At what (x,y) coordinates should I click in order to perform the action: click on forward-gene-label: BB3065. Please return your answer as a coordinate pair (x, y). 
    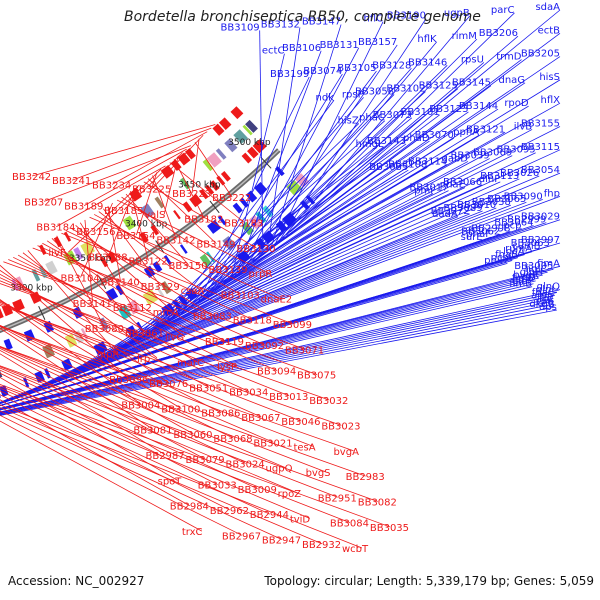
    Looking at the image, I should click on (506, 199).